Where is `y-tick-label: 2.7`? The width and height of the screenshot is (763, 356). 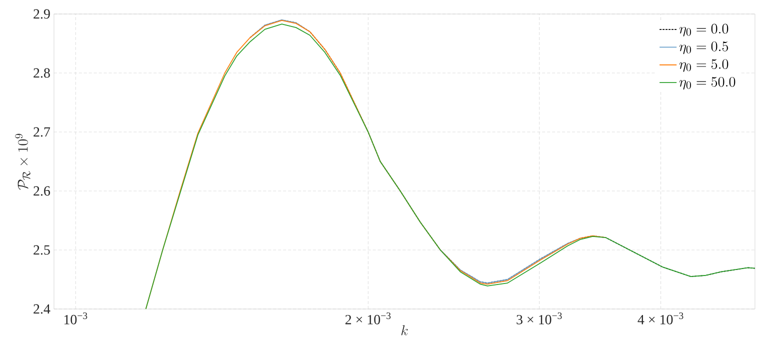
y-tick-label: 2.7 is located at coordinates (42, 132).